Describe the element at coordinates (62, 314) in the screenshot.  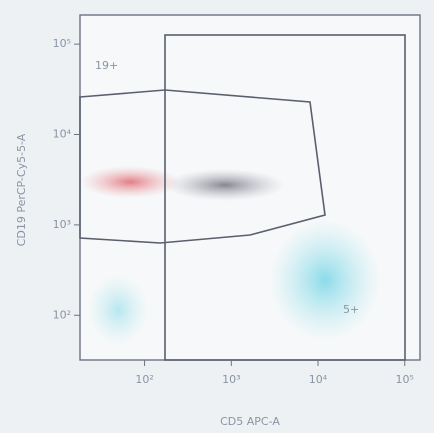
I see `y-tick-label: 10²` at that location.